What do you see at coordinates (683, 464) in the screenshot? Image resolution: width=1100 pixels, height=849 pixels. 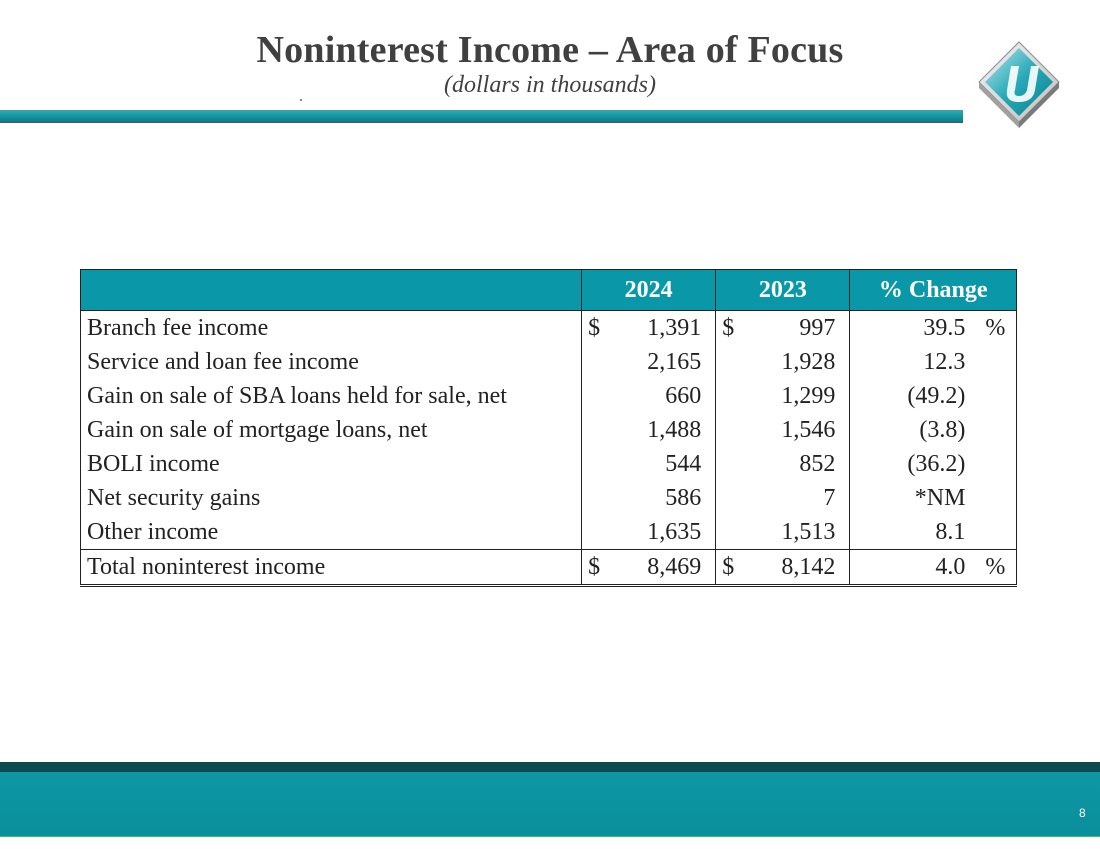 I see `value-2024: 544` at bounding box center [683, 464].